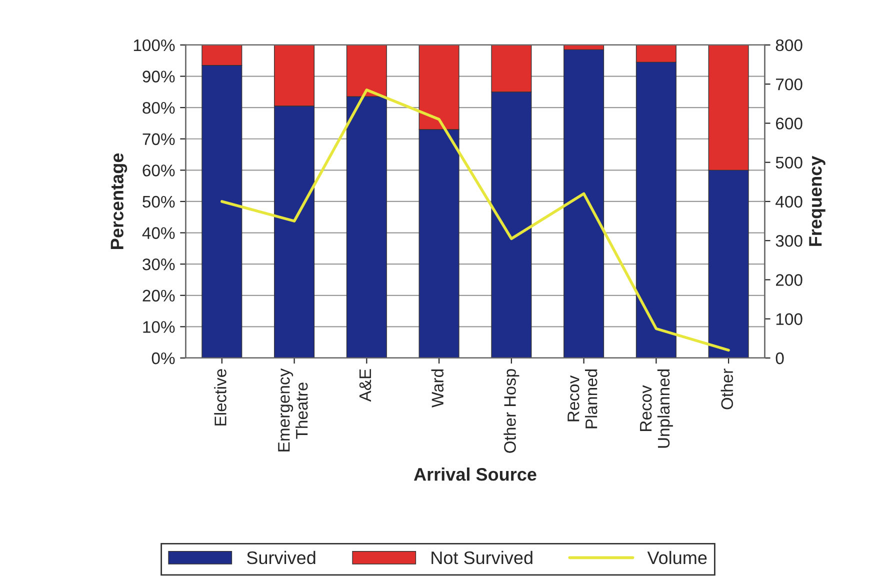  What do you see at coordinates (817, 201) in the screenshot?
I see `y2-axis-title: Frequency` at bounding box center [817, 201].